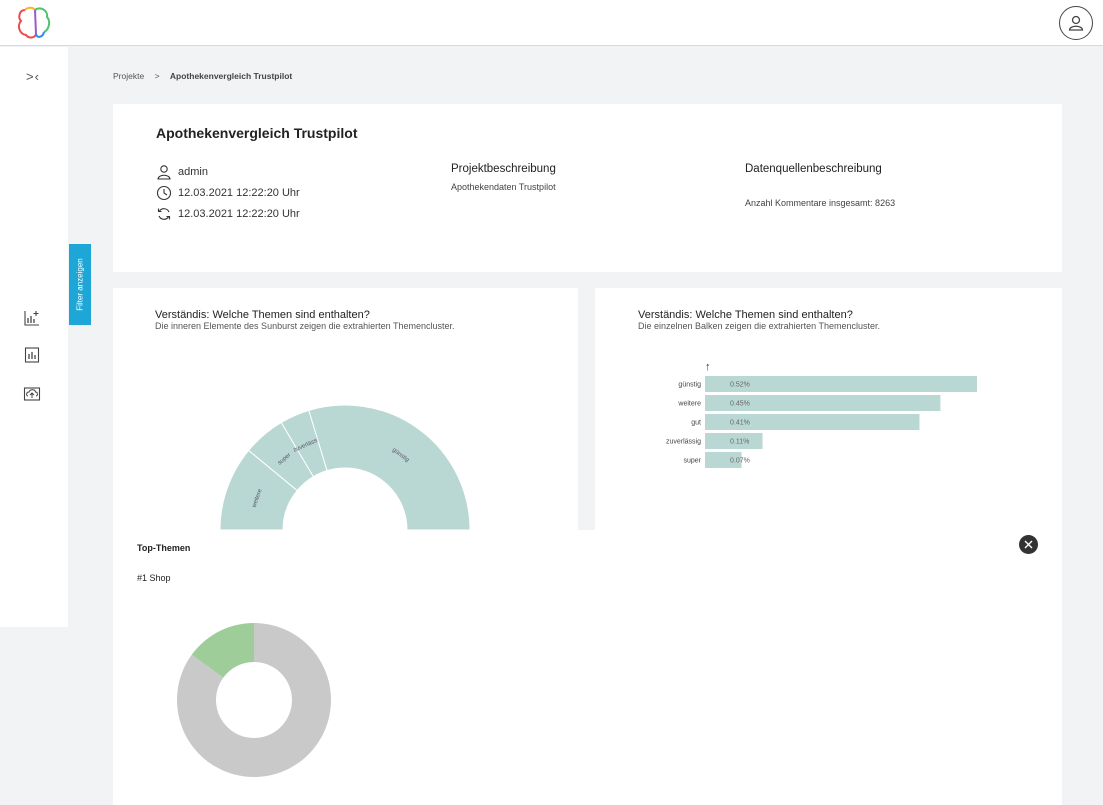 This screenshot has width=1103, height=805. Describe the element at coordinates (739, 442) in the screenshot. I see `bar-value-label: 0.11%` at that location.